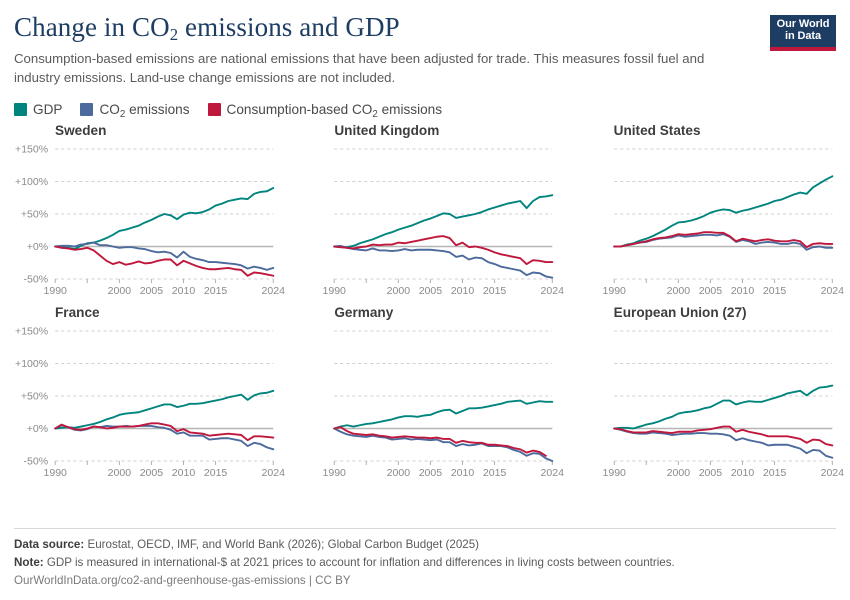  Describe the element at coordinates (335, 110) in the screenshot. I see `legend-label: Consumption-based CO2 emissions` at that location.